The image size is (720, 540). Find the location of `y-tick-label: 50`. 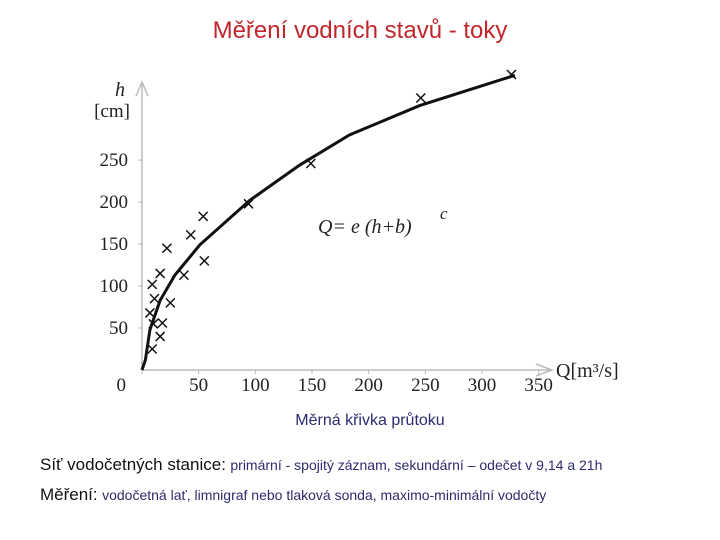

y-tick-label: 50 is located at coordinates (118, 328).